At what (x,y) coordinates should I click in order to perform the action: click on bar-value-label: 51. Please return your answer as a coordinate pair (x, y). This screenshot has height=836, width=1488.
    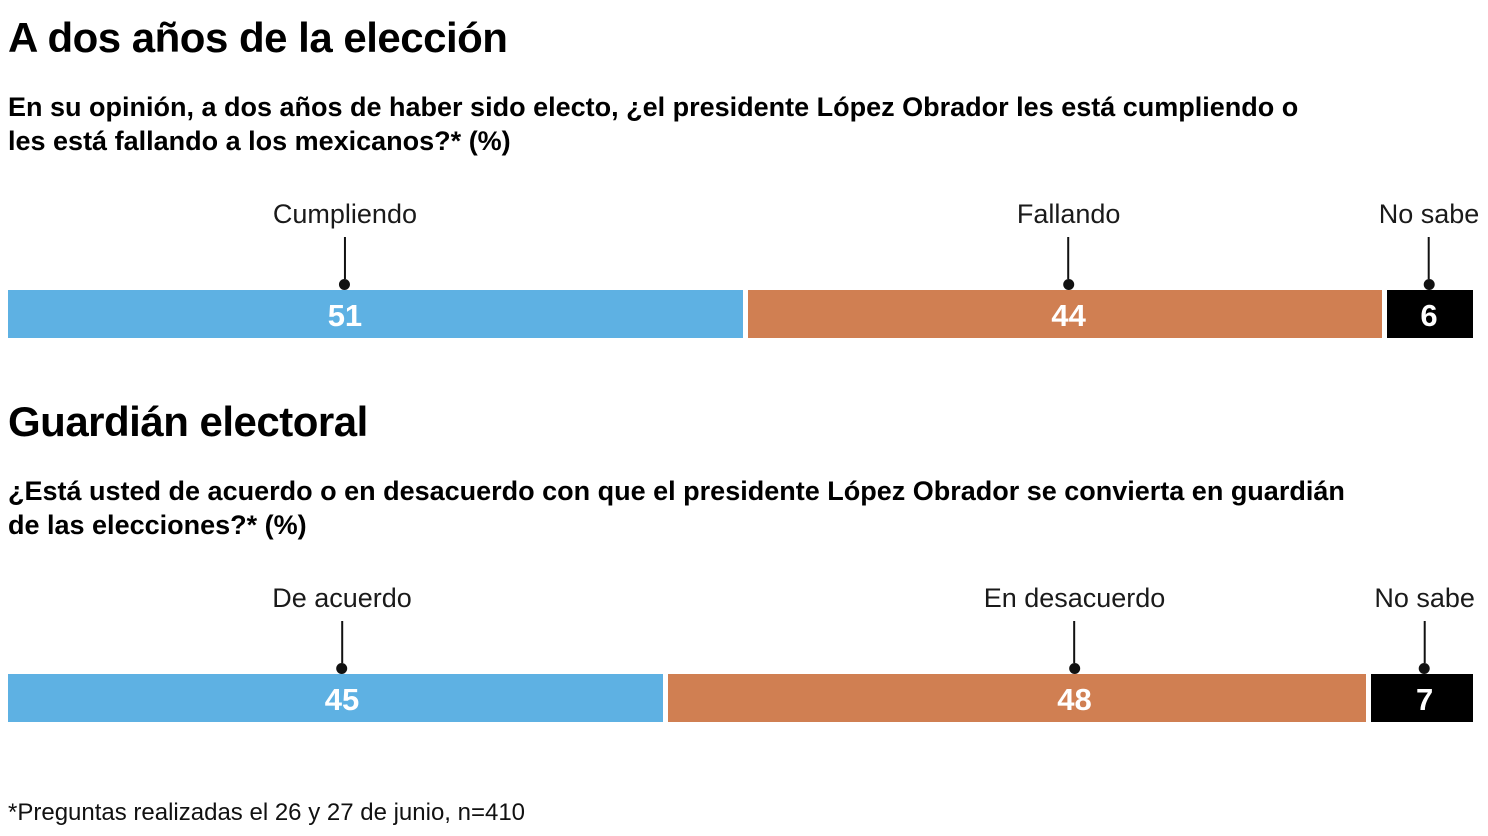
    Looking at the image, I should click on (345, 315).